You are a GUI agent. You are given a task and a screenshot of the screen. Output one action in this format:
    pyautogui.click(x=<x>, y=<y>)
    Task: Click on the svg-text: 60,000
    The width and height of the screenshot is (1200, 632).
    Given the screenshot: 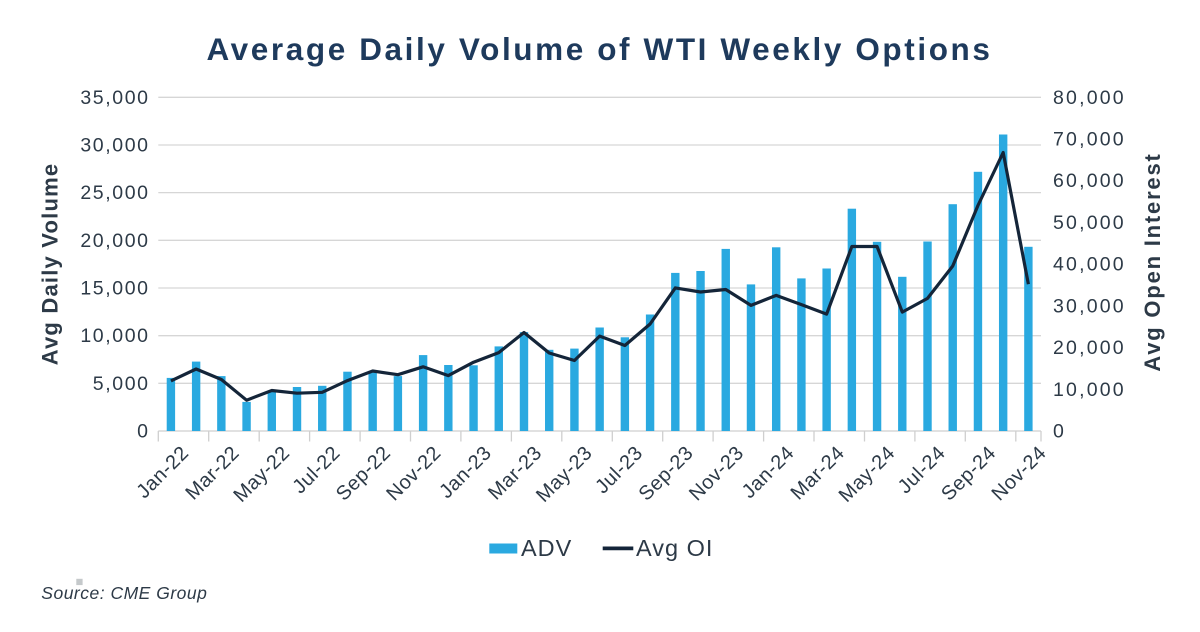 What is the action you would take?
    pyautogui.click(x=1089, y=181)
    